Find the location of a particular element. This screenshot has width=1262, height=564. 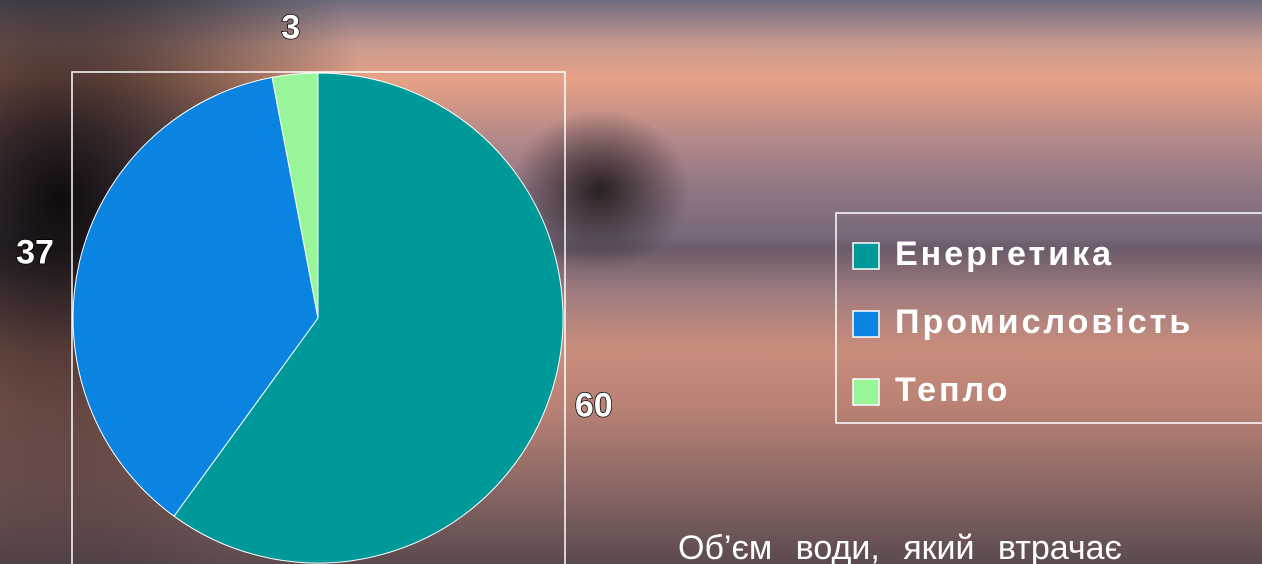

data-label: 3 is located at coordinates (290, 27).